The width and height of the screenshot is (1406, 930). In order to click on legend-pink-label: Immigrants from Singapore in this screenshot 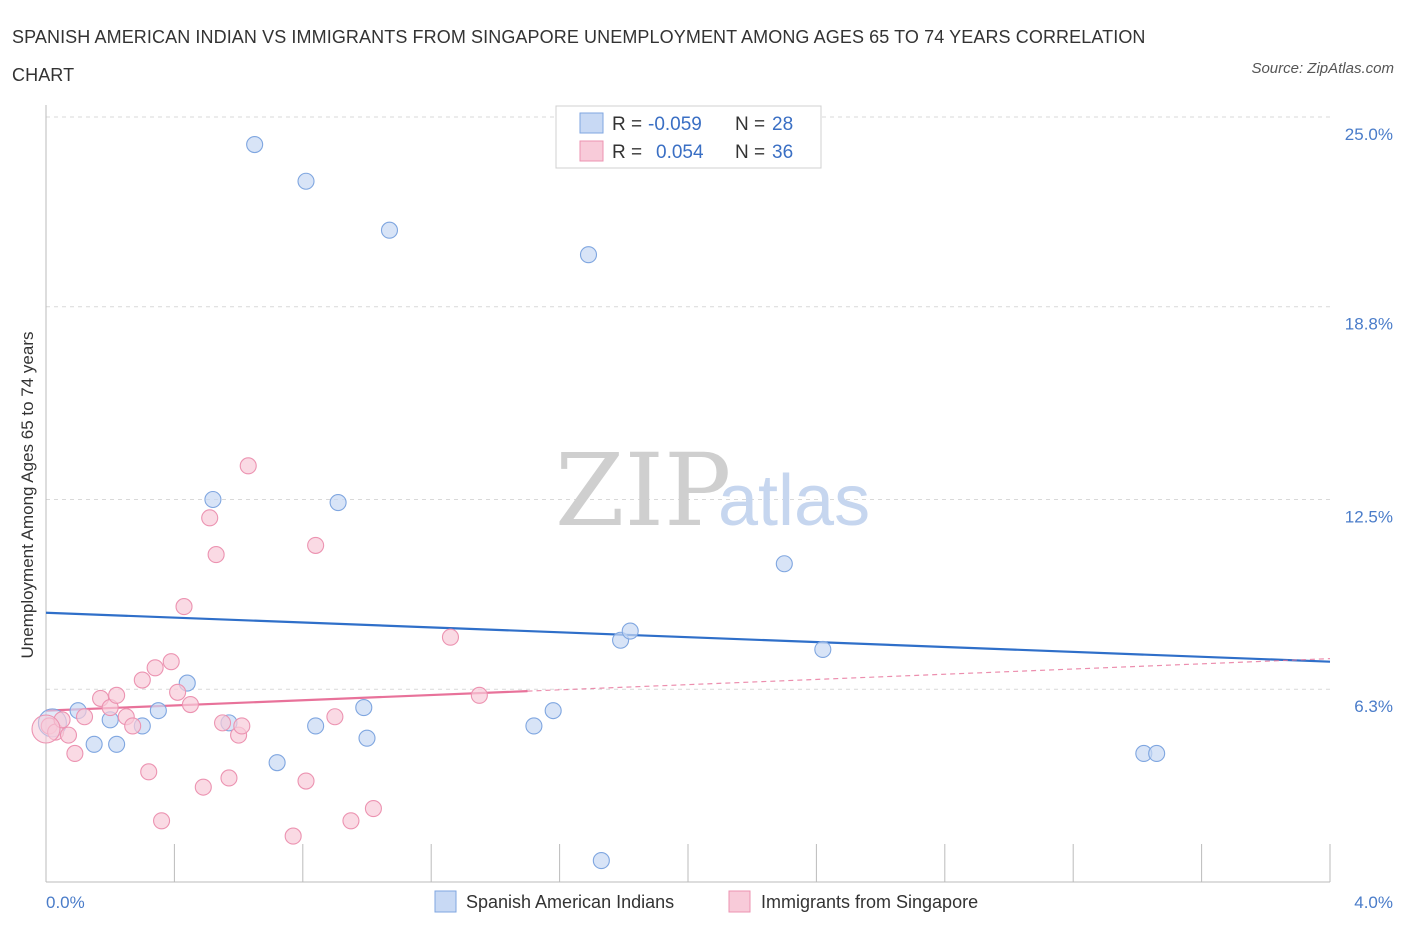, I will do `click(869, 902)`.